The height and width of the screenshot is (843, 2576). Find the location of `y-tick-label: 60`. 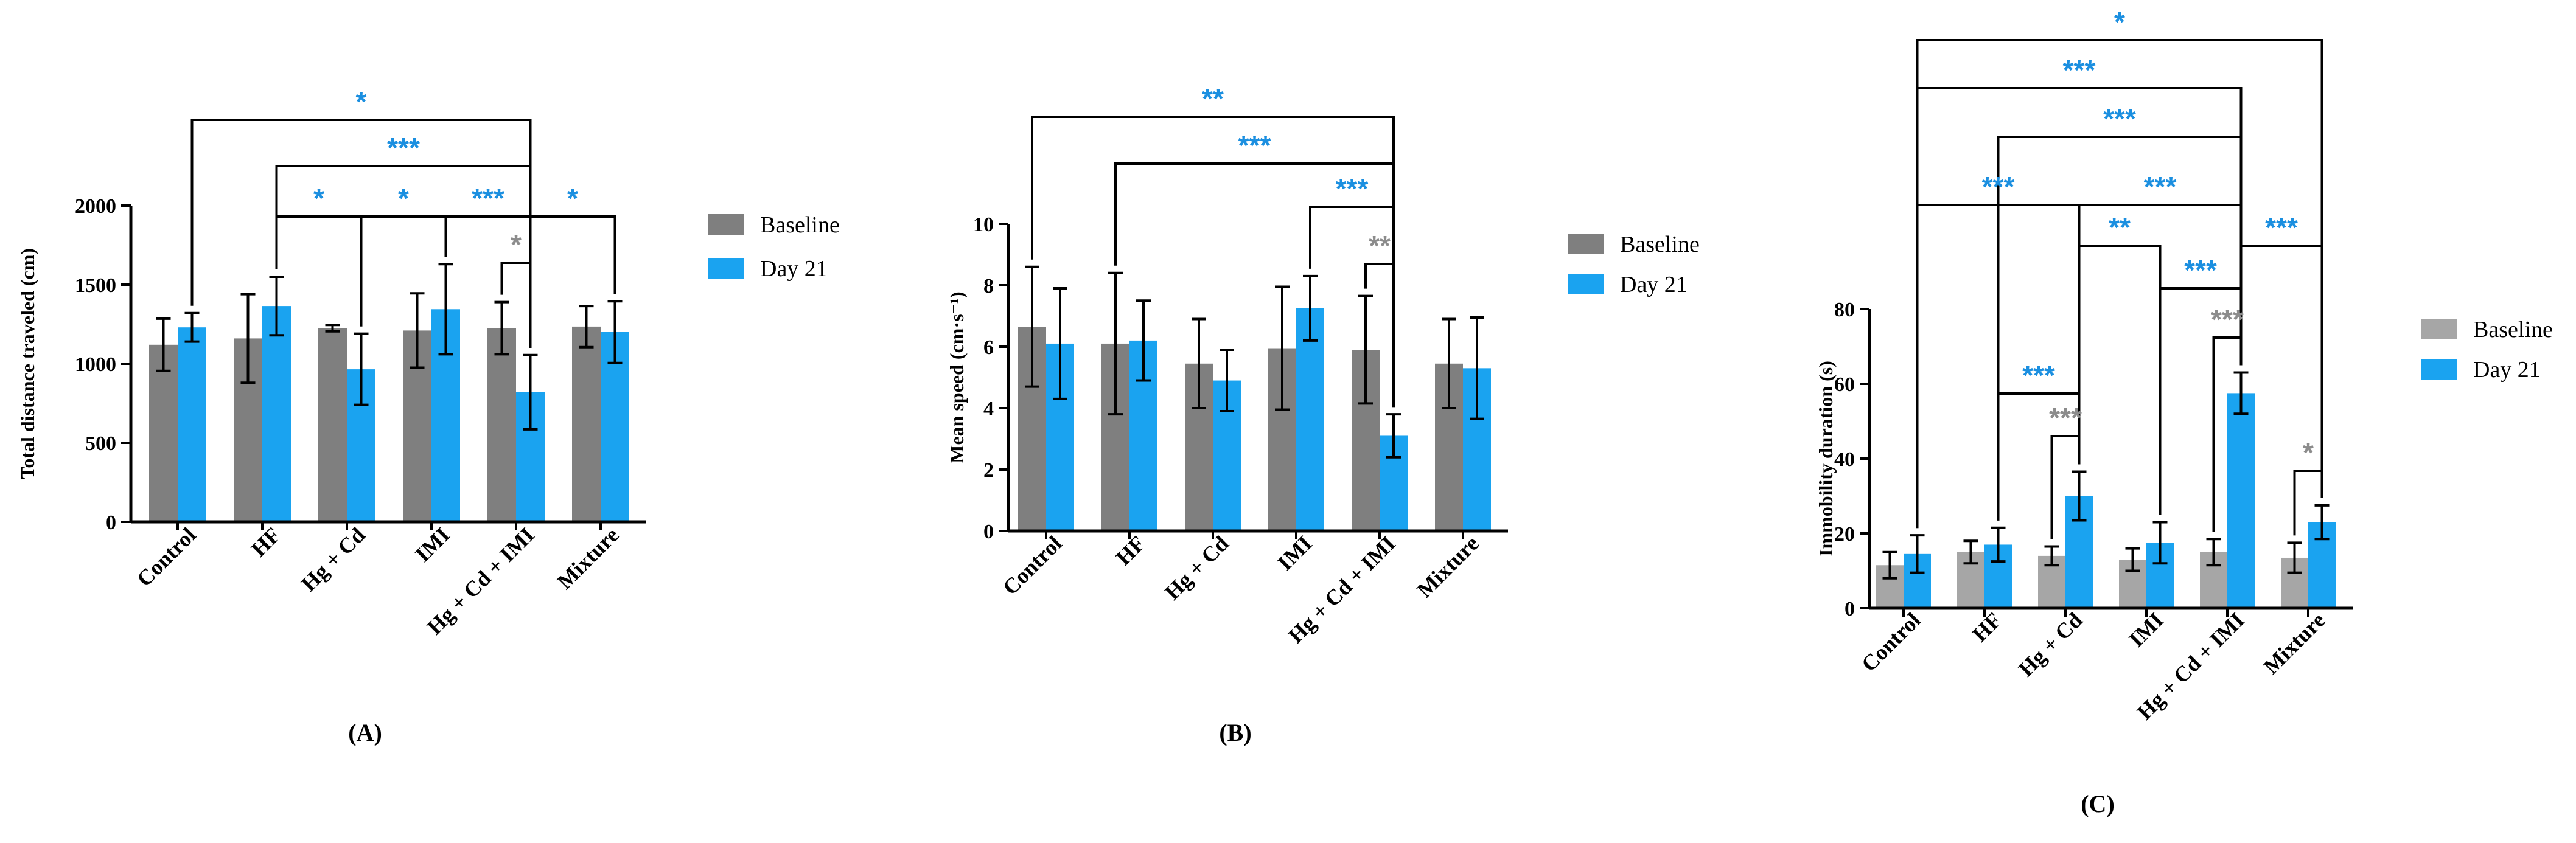

y-tick-label: 60 is located at coordinates (1844, 384).